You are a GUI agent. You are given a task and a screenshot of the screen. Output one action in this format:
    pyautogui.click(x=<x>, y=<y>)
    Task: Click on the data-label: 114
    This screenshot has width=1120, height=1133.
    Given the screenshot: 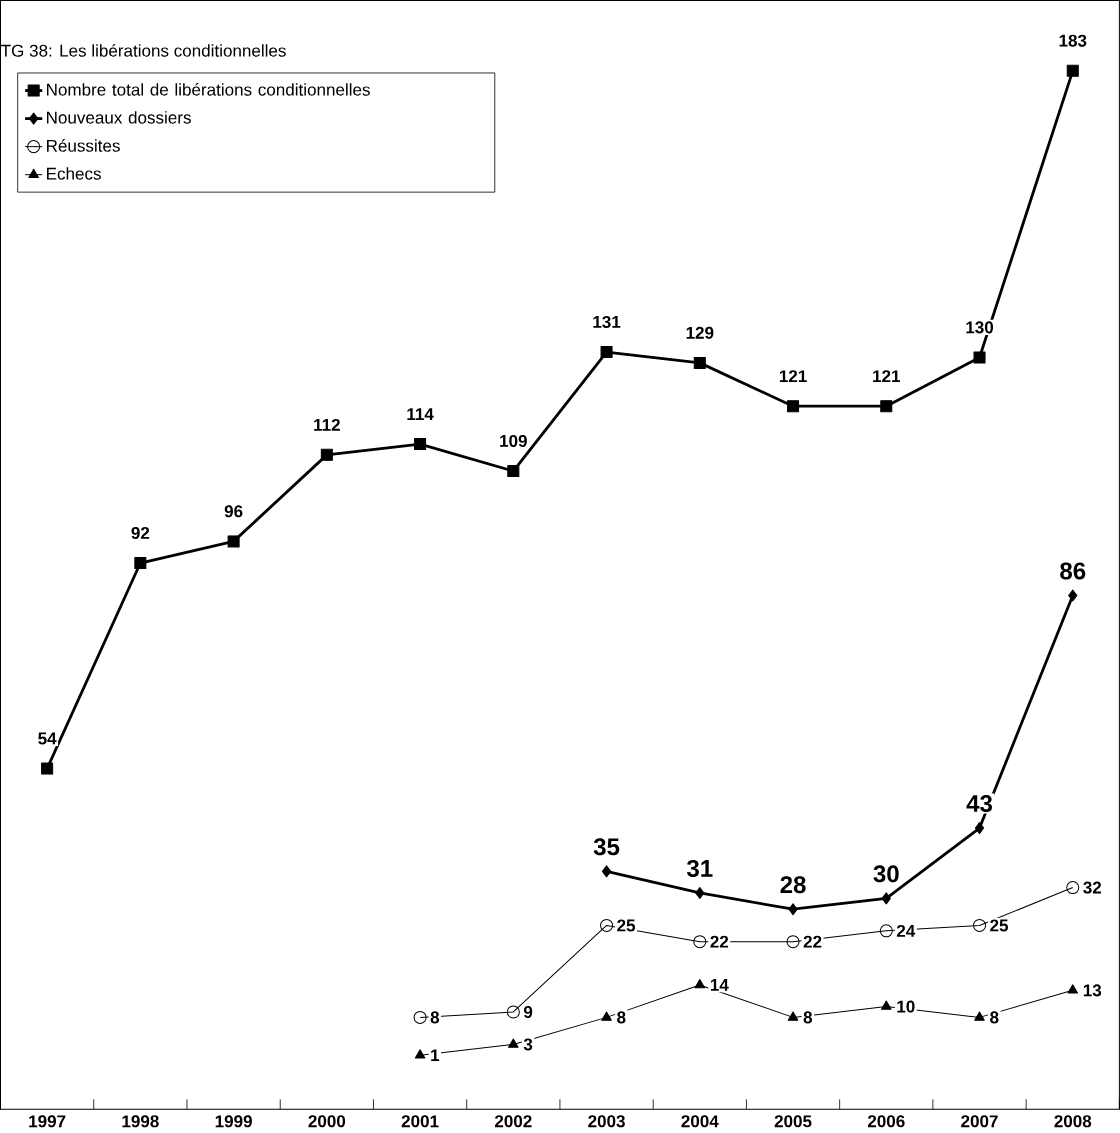 What is the action you would take?
    pyautogui.click(x=420, y=414)
    